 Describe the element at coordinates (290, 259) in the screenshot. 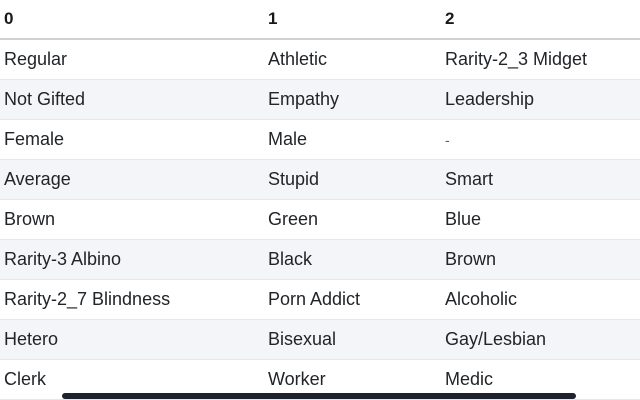

I see `table-cell: Black` at that location.